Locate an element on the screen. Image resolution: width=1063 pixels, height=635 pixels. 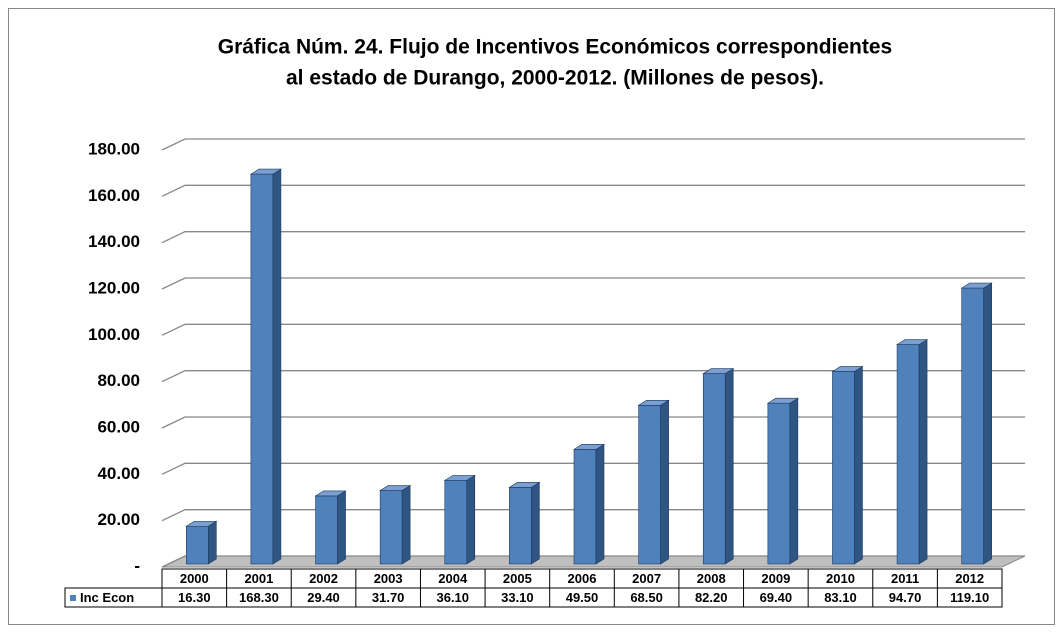
x-tick-label: 2005 is located at coordinates (517, 578).